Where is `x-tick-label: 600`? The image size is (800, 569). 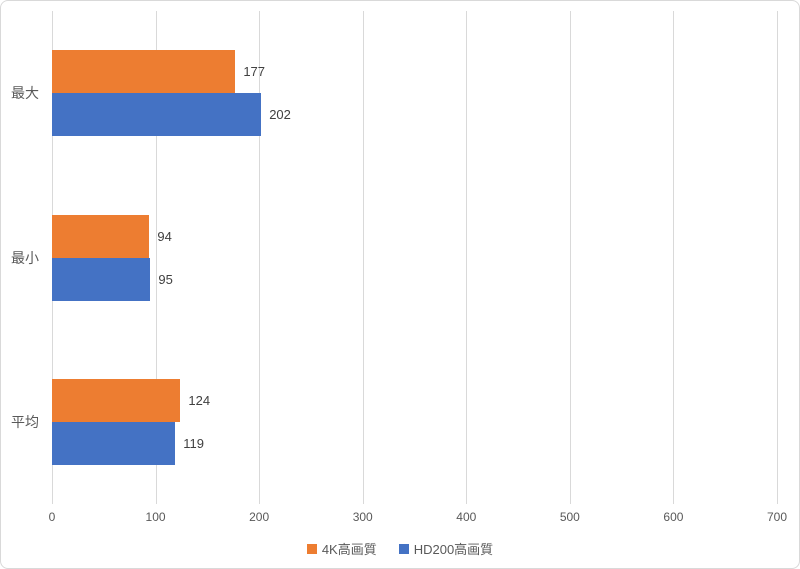 x-tick-label: 600 is located at coordinates (673, 517).